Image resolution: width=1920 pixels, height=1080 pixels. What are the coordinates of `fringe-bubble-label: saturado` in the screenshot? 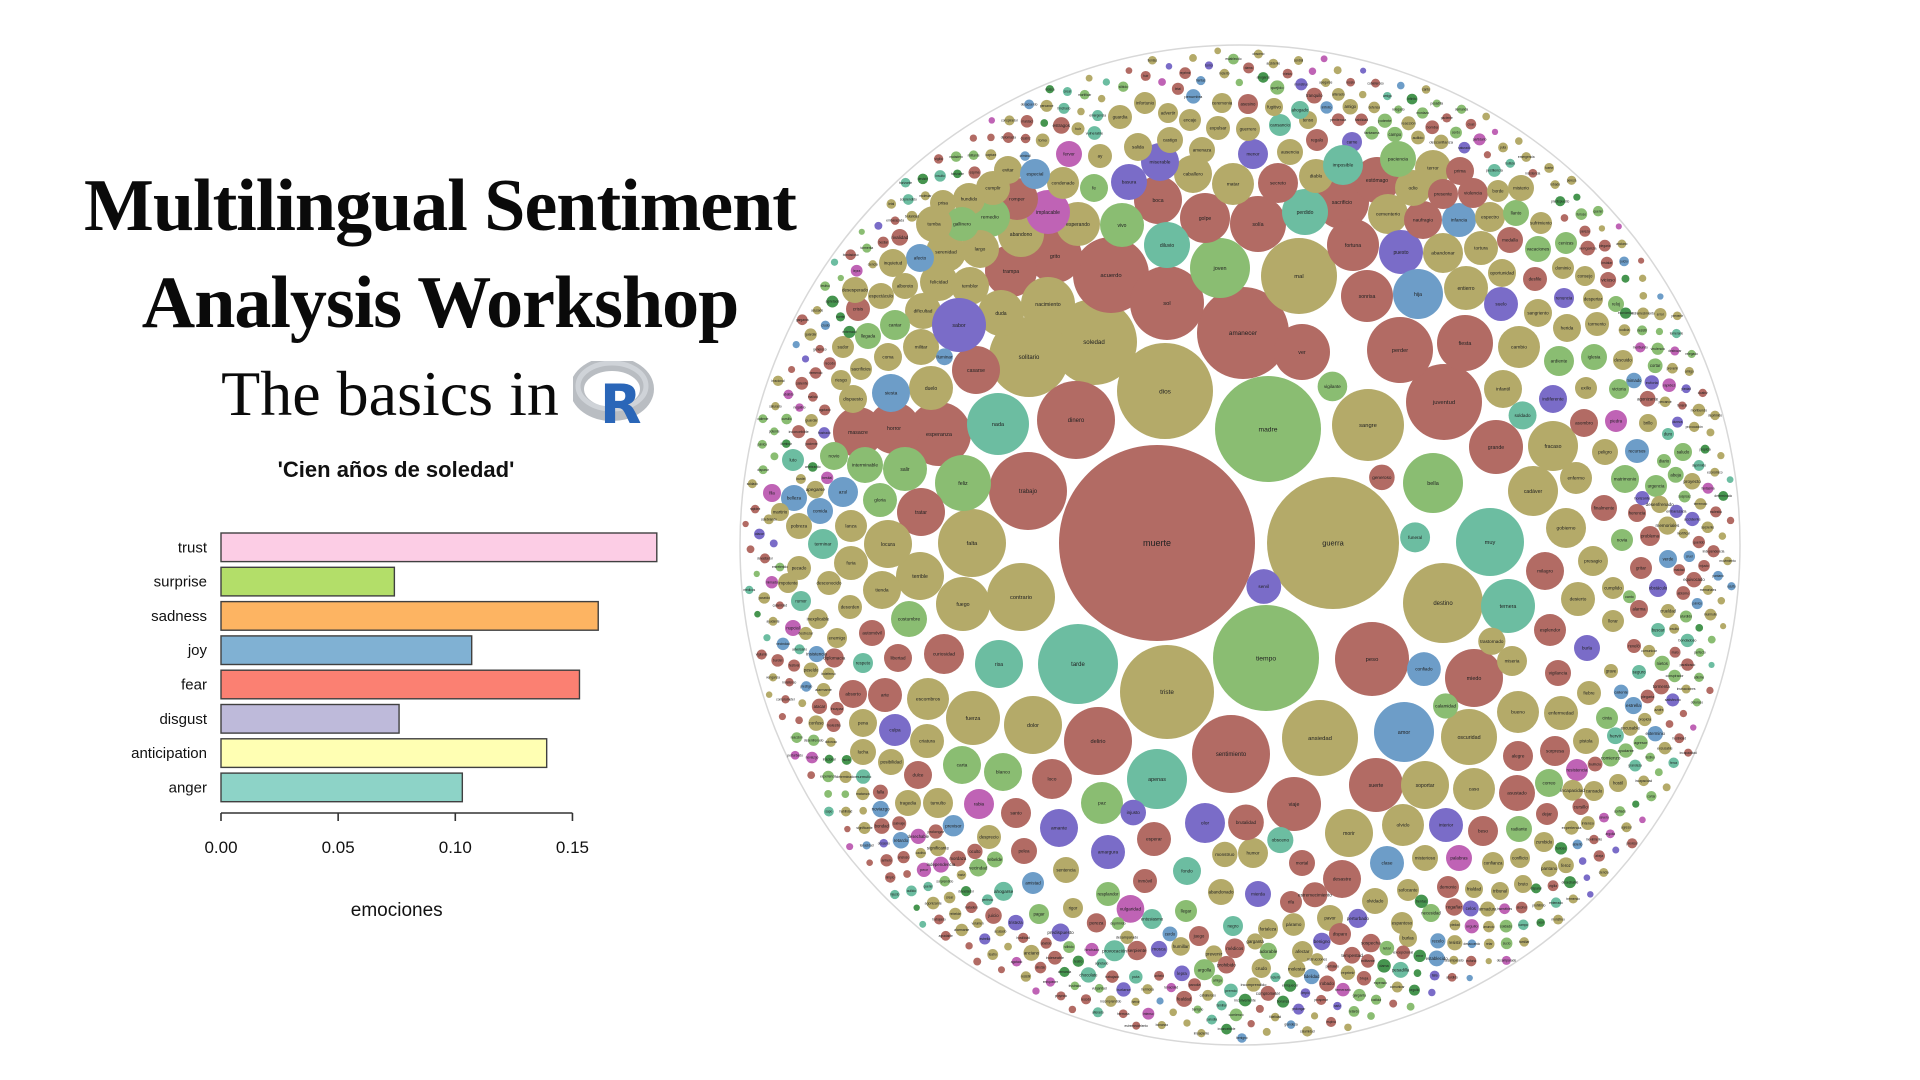 It's located at (1464, 148).